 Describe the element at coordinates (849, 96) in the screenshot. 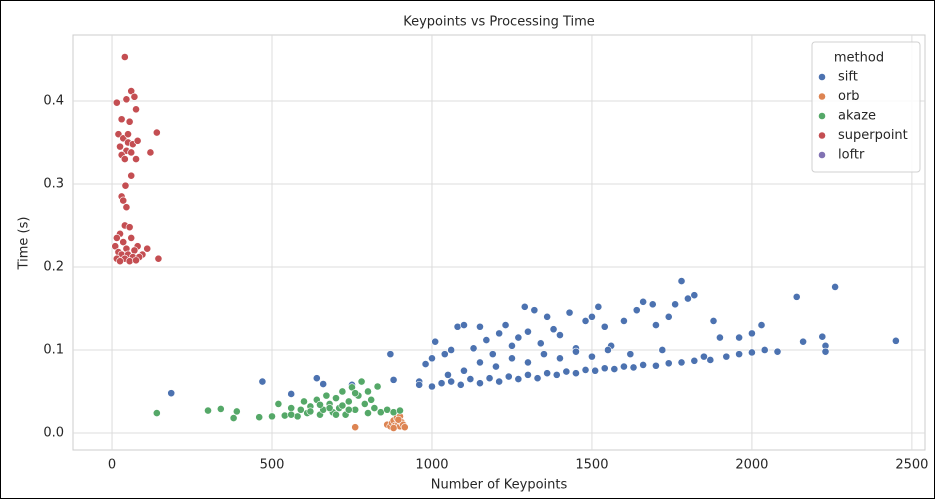

I see `legend-label: orb` at that location.